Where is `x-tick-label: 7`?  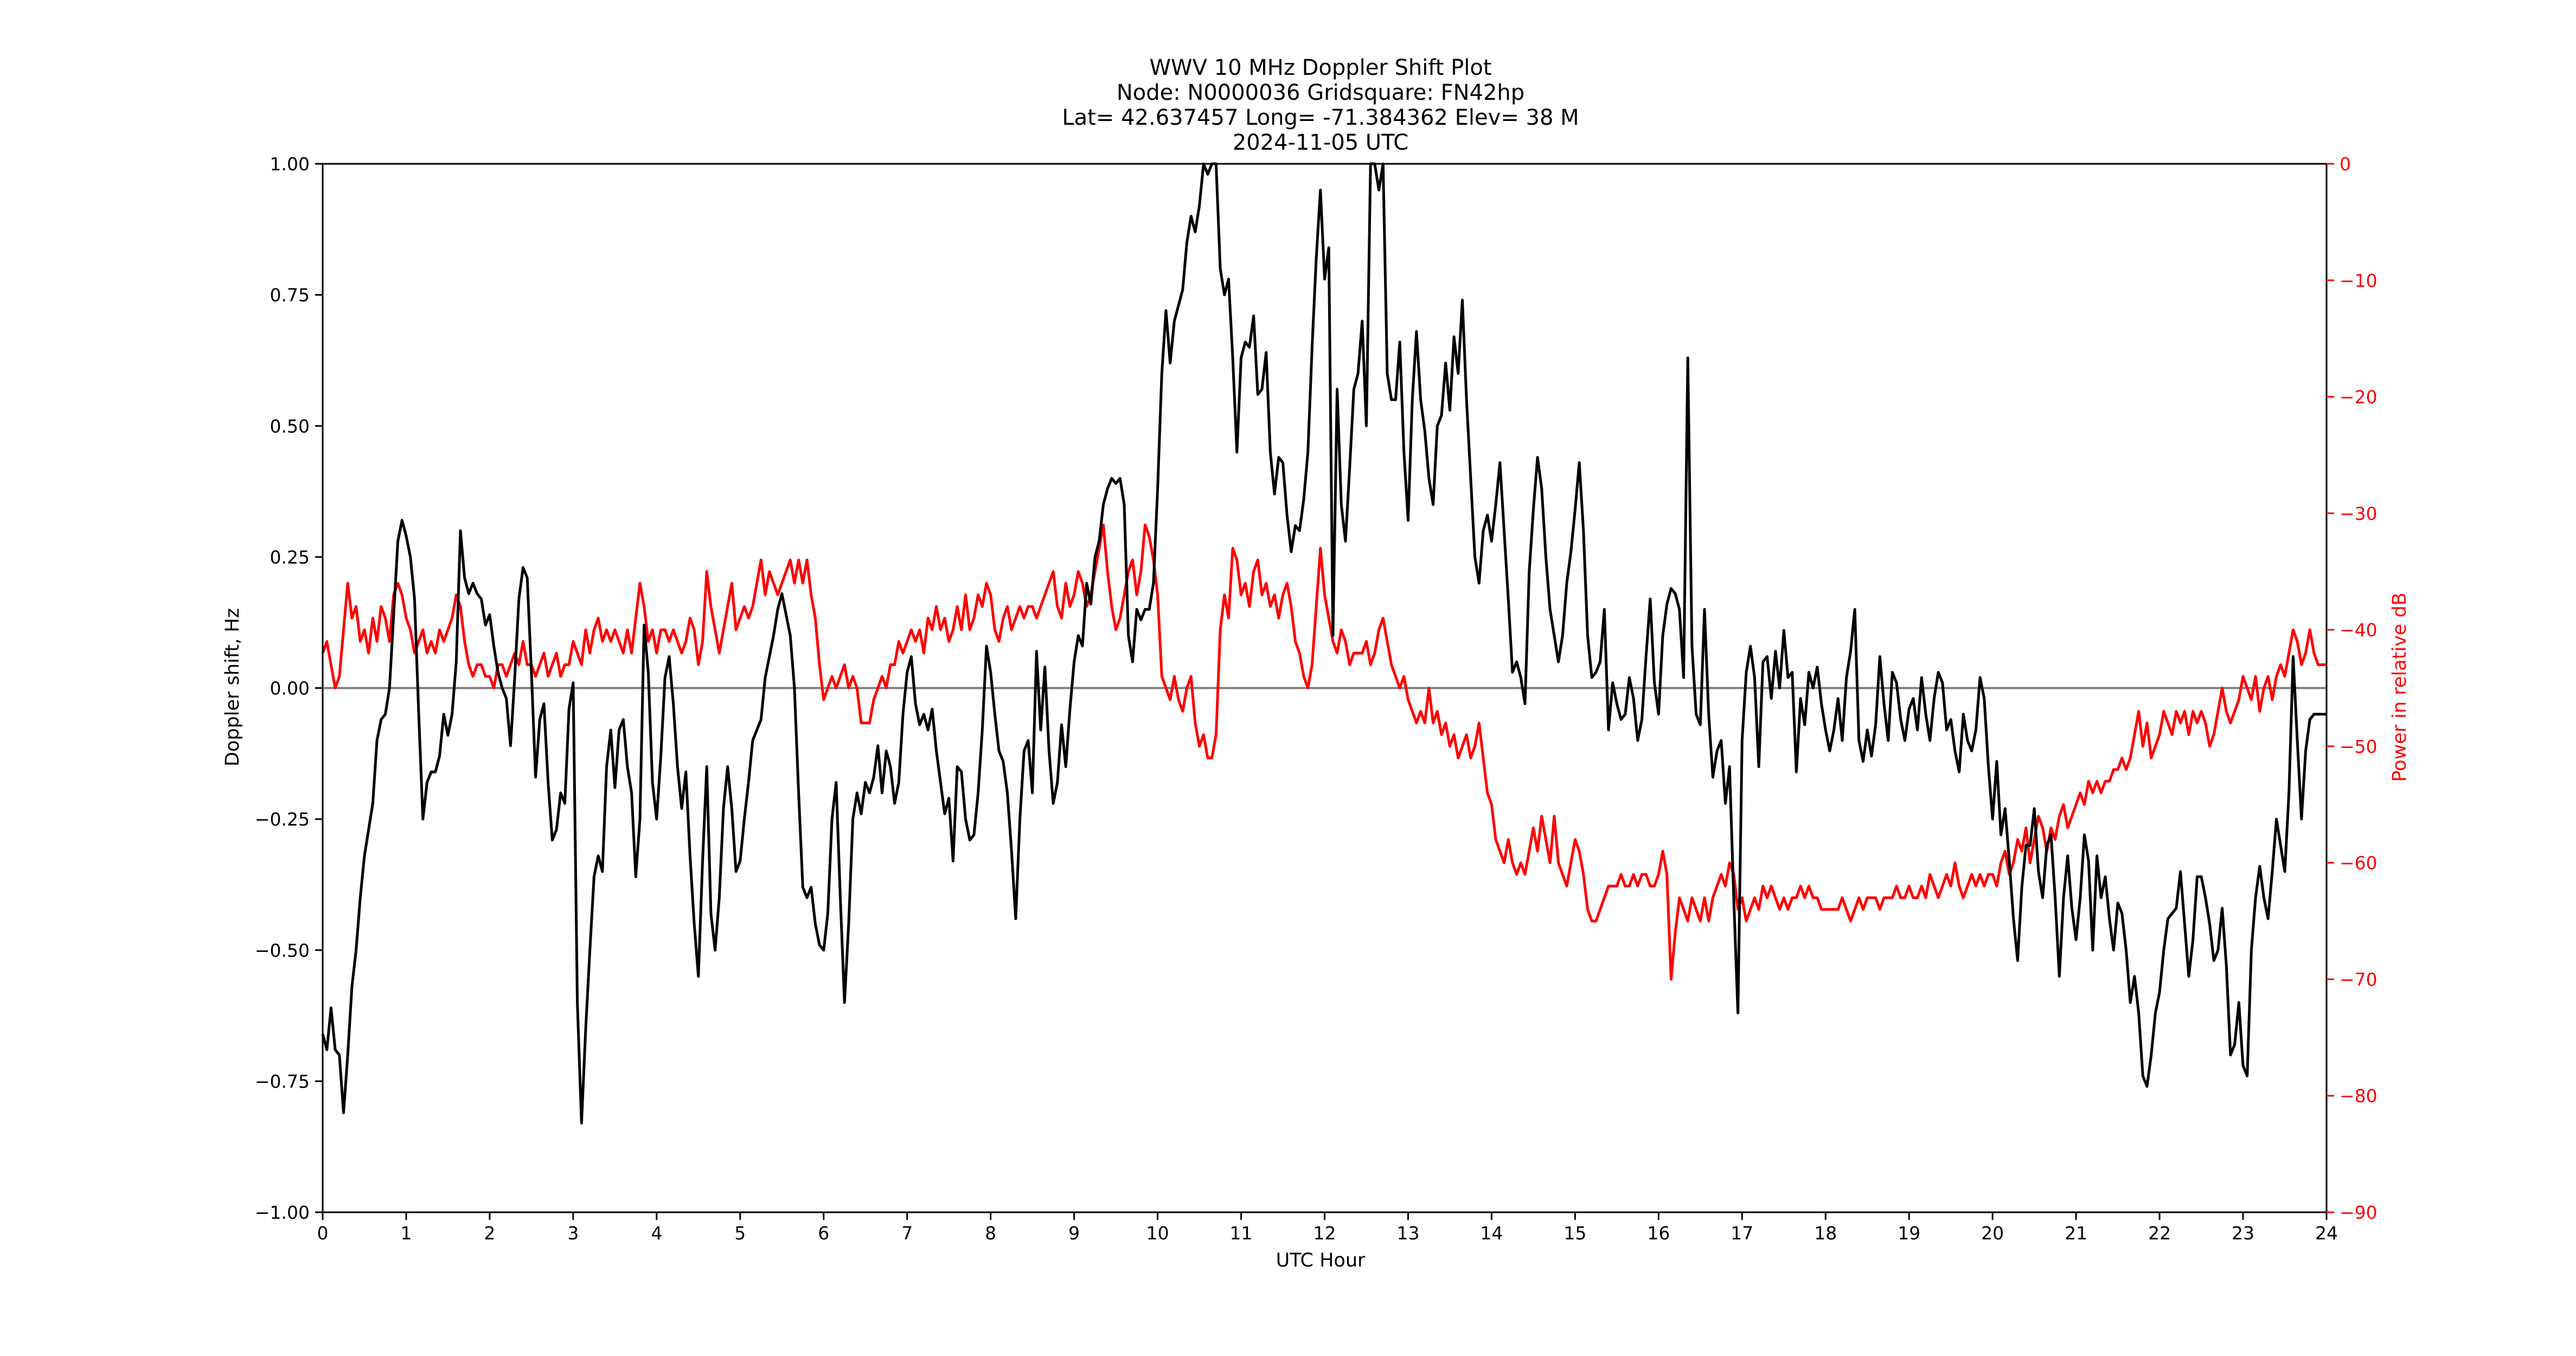
x-tick-label: 7 is located at coordinates (907, 1233).